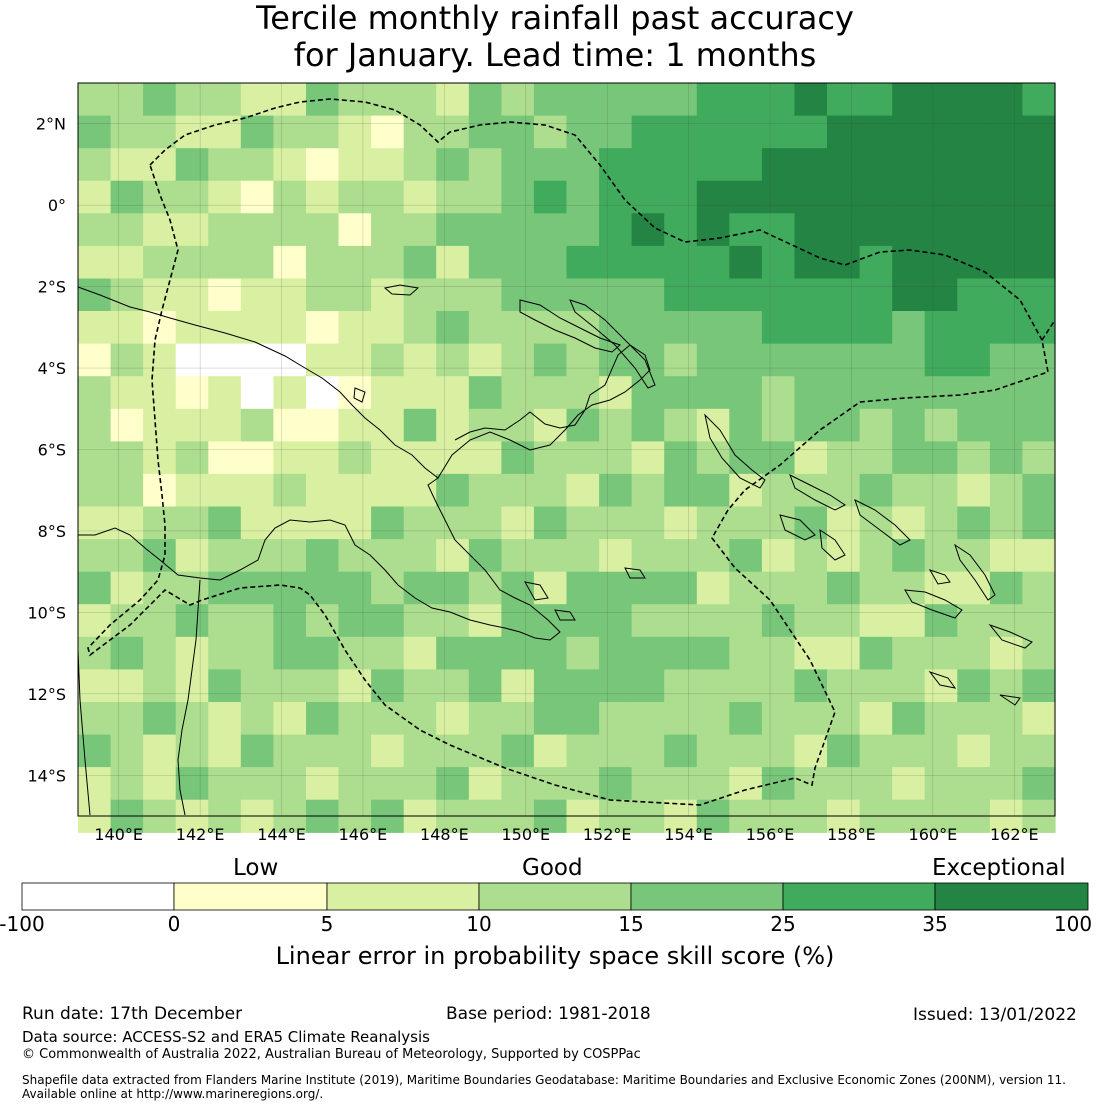 The height and width of the screenshot is (1110, 1110). Describe the element at coordinates (935, 924) in the screenshot. I see `cb-tick-6: 35` at that location.